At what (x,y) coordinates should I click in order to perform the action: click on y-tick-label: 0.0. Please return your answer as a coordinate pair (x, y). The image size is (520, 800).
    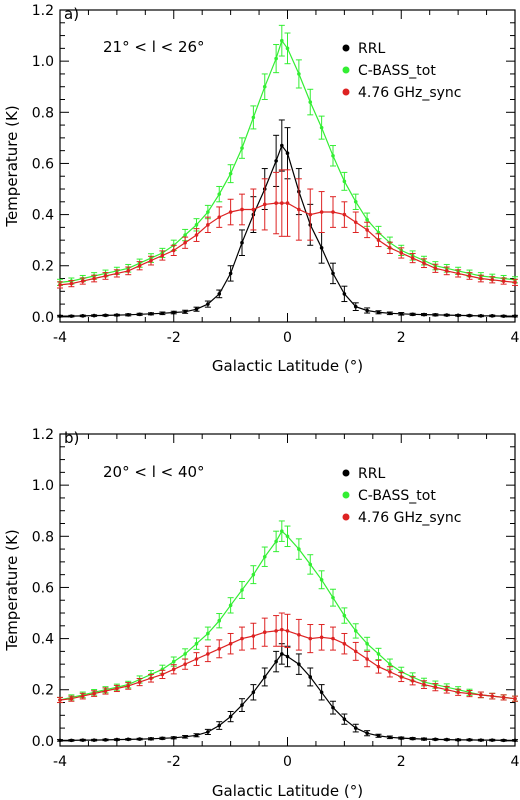
    Looking at the image, I should click on (43, 742).